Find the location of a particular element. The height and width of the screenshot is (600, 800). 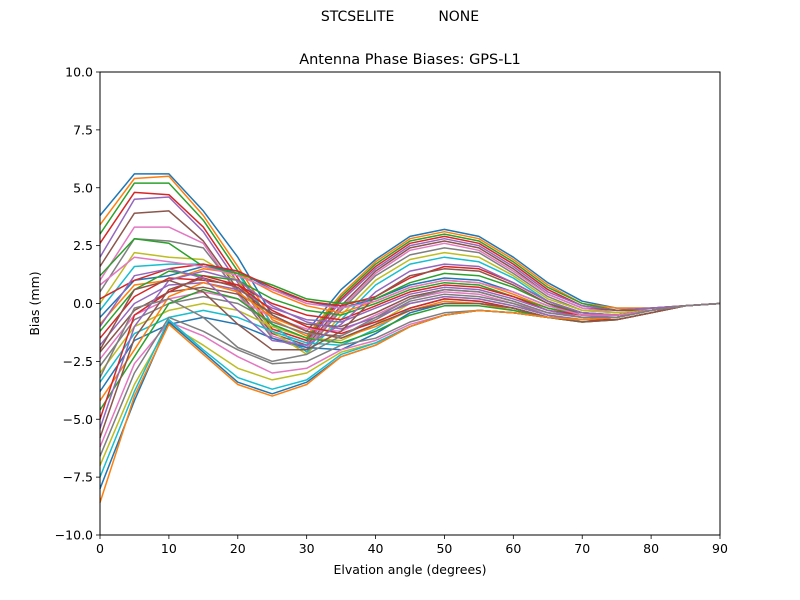

x-axis: 0 10 20 30 40 50 60 70 80 90 is located at coordinates (412, 545).